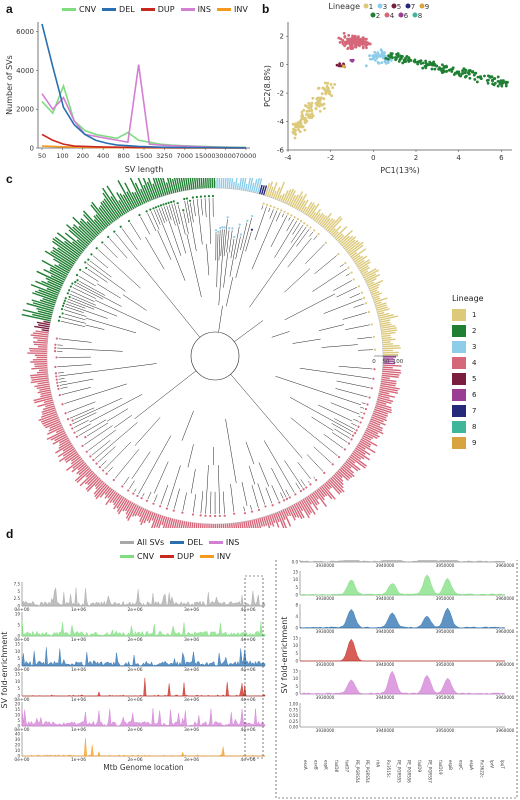 The width and height of the screenshot is (520, 800). Describe the element at coordinates (134, 730) in the screenshot. I see `track-x-tick: 2e+06` at that location.